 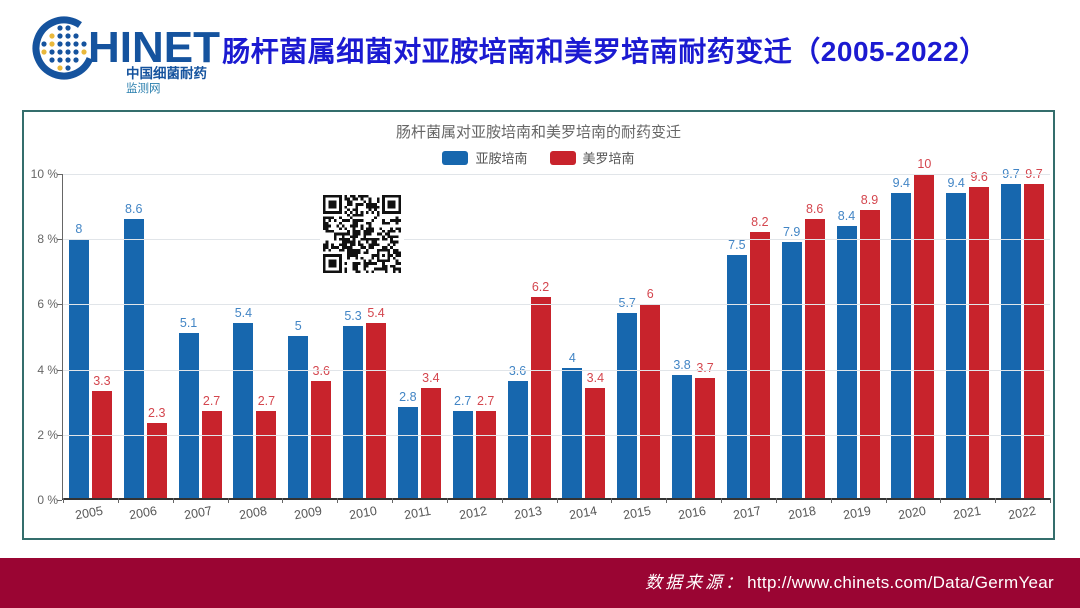 What do you see at coordinates (90, 336) in the screenshot?
I see `bar-group-2005: 8 3.3` at bounding box center [90, 336].